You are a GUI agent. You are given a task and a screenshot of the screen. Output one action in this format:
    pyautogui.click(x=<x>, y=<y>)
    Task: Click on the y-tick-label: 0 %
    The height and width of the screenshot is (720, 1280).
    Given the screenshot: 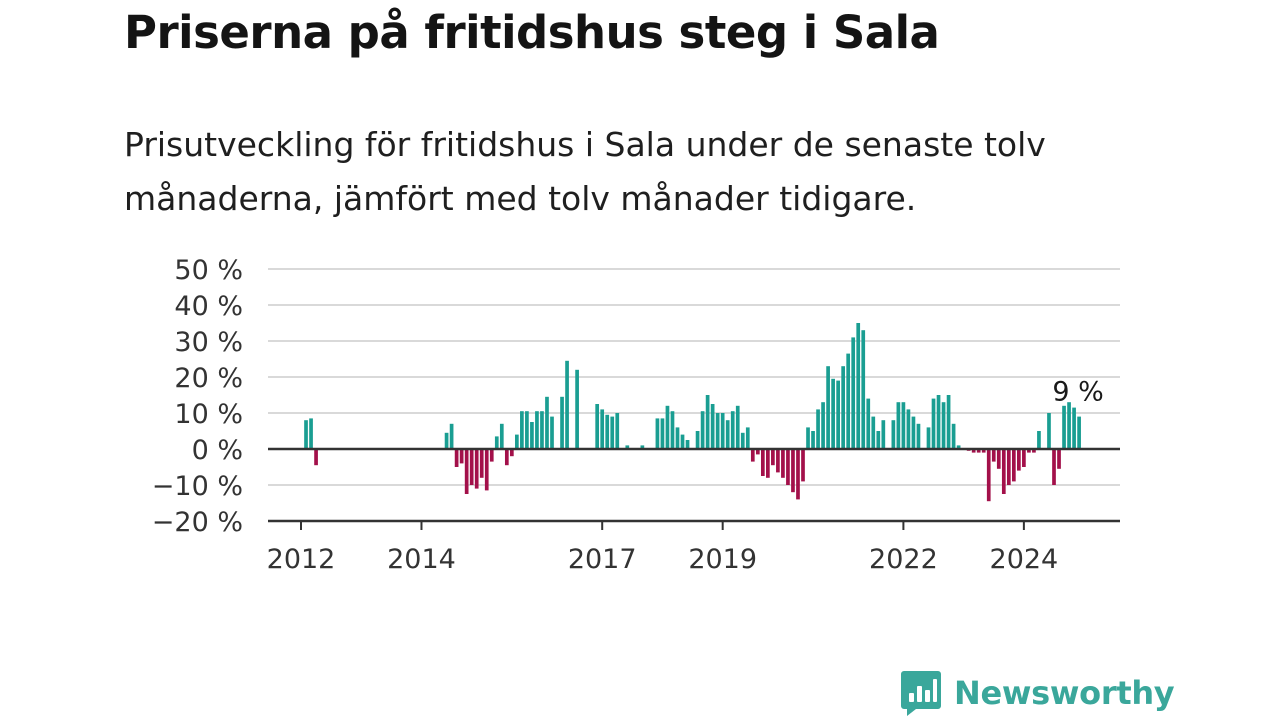 What is the action you would take?
    pyautogui.click(x=217, y=450)
    